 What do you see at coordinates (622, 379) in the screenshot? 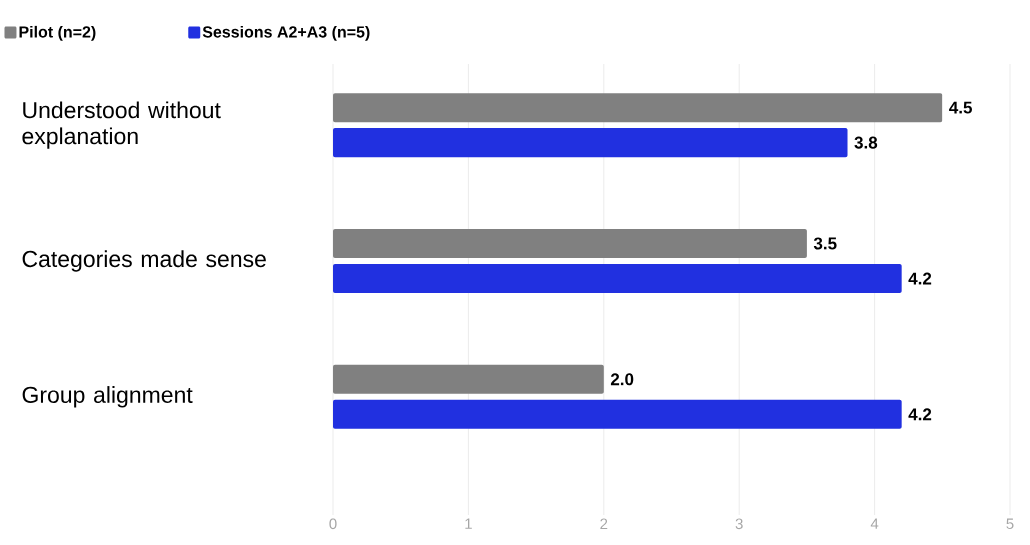
I see `data-label: 2.0` at bounding box center [622, 379].